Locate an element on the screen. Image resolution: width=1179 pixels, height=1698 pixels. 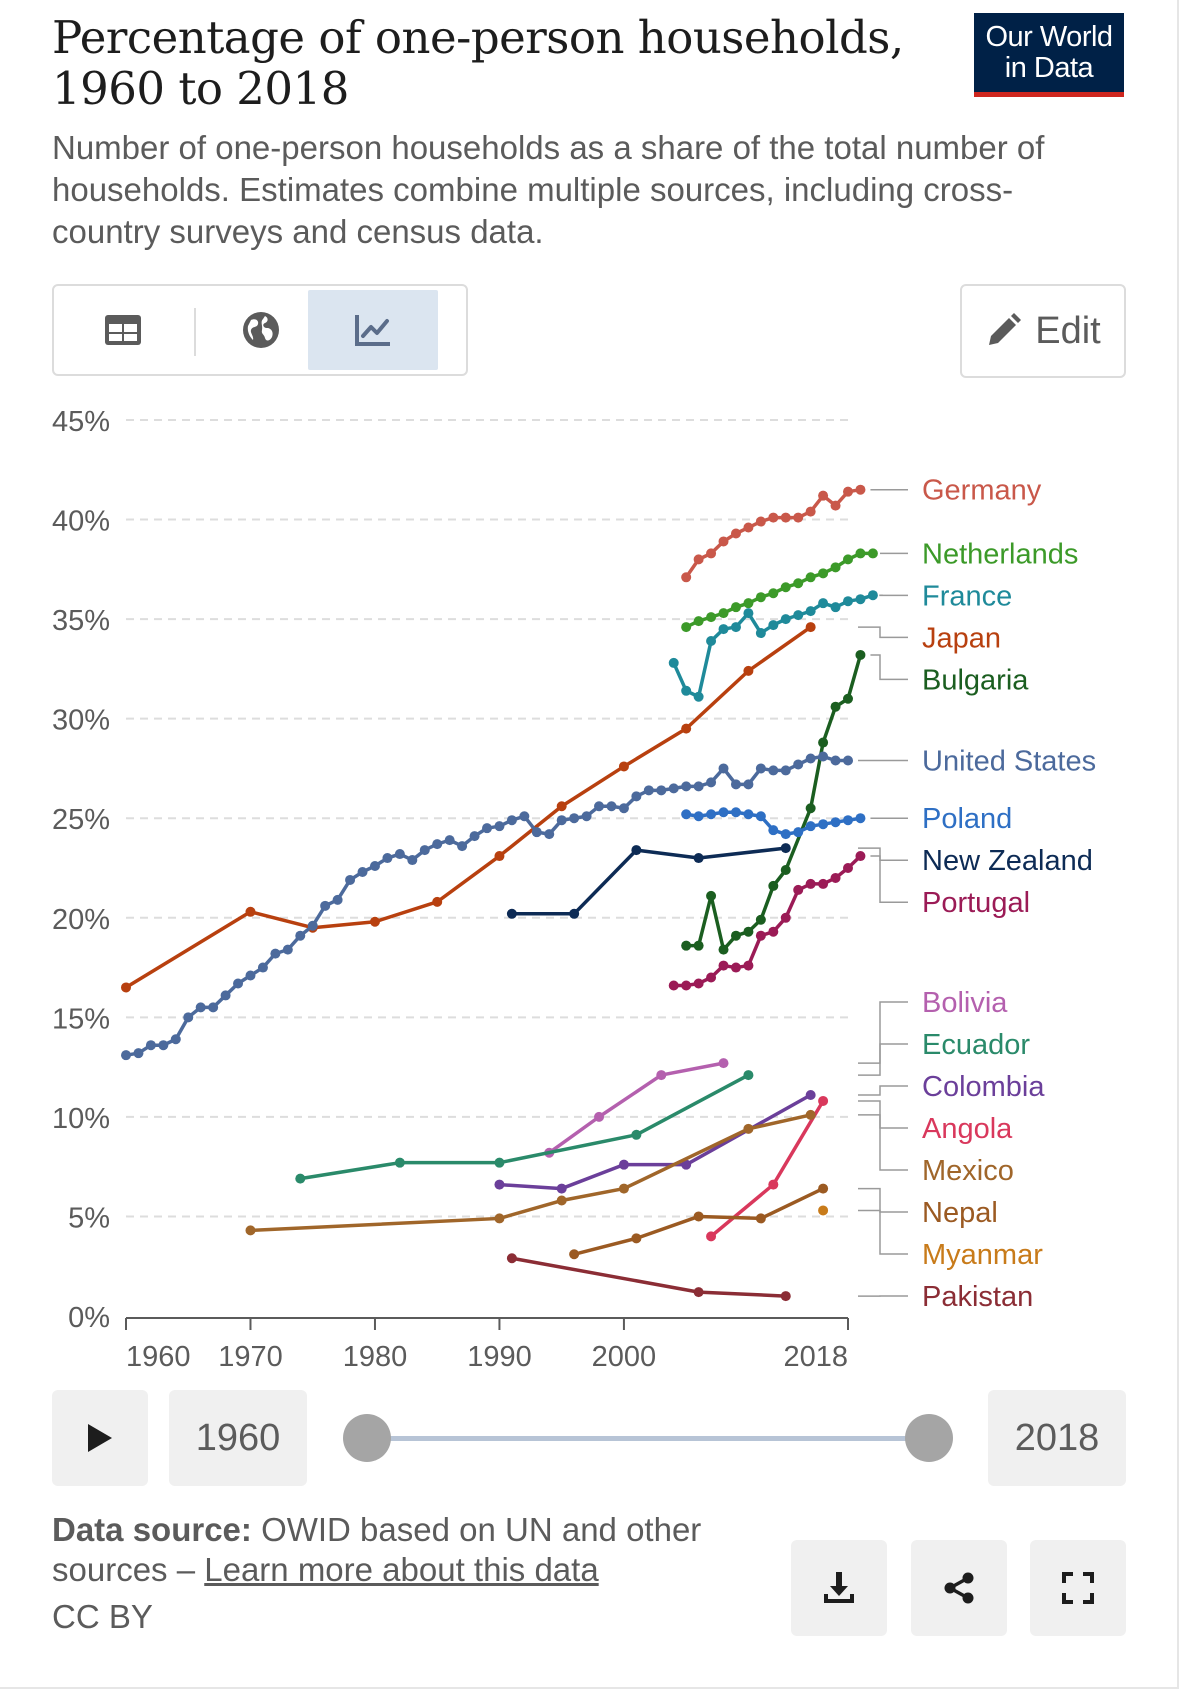
legend-item: New Zealand is located at coordinates (975, 861).